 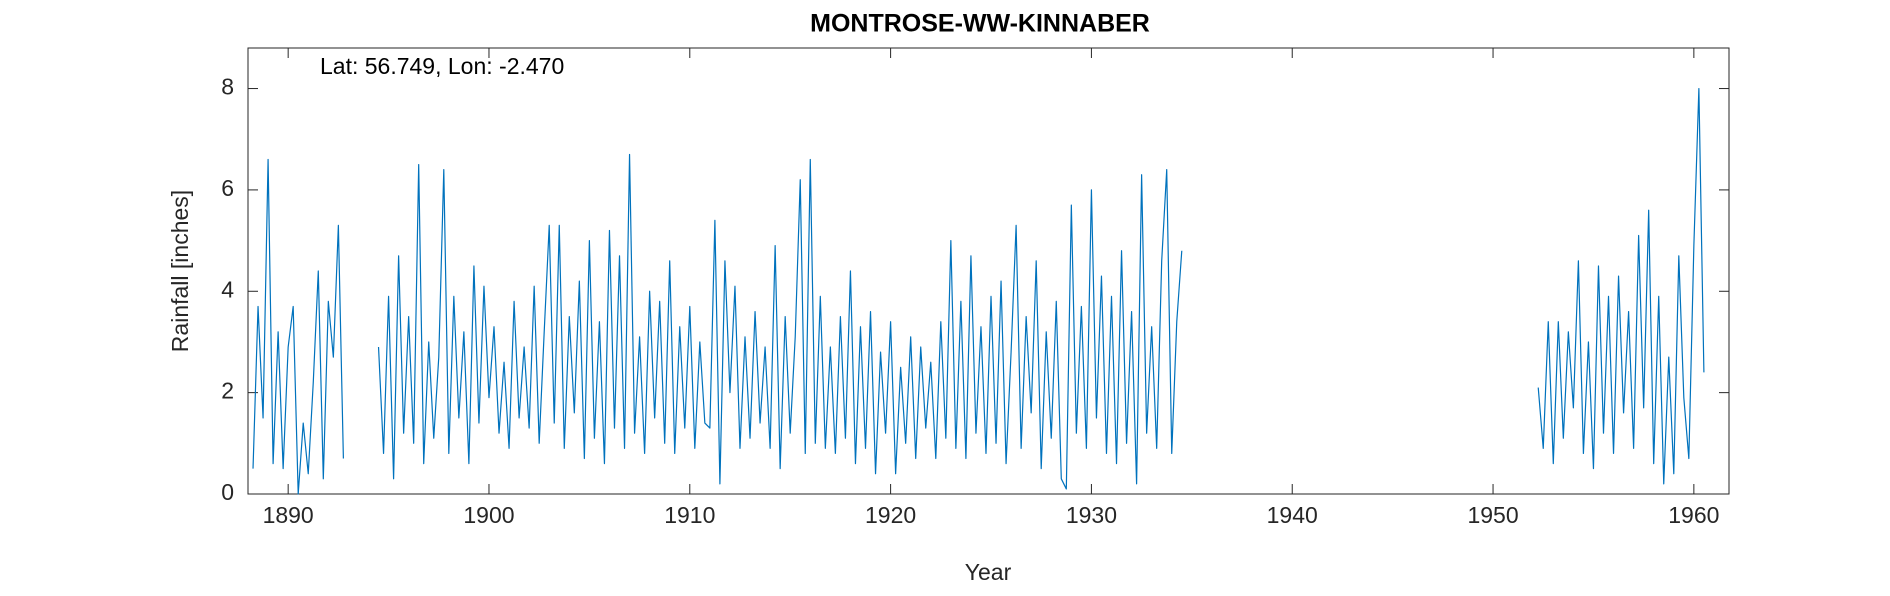 What do you see at coordinates (288, 515) in the screenshot?
I see `x-tick-label: 1890` at bounding box center [288, 515].